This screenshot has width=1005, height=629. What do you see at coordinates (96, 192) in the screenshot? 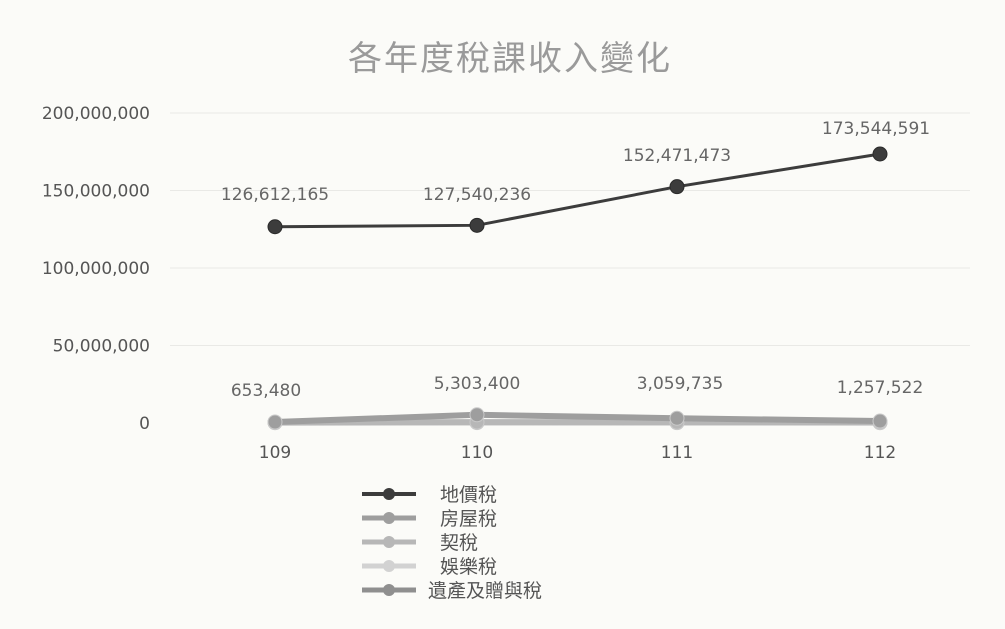
I see `y-tick-label: 150,000,000` at bounding box center [96, 192].